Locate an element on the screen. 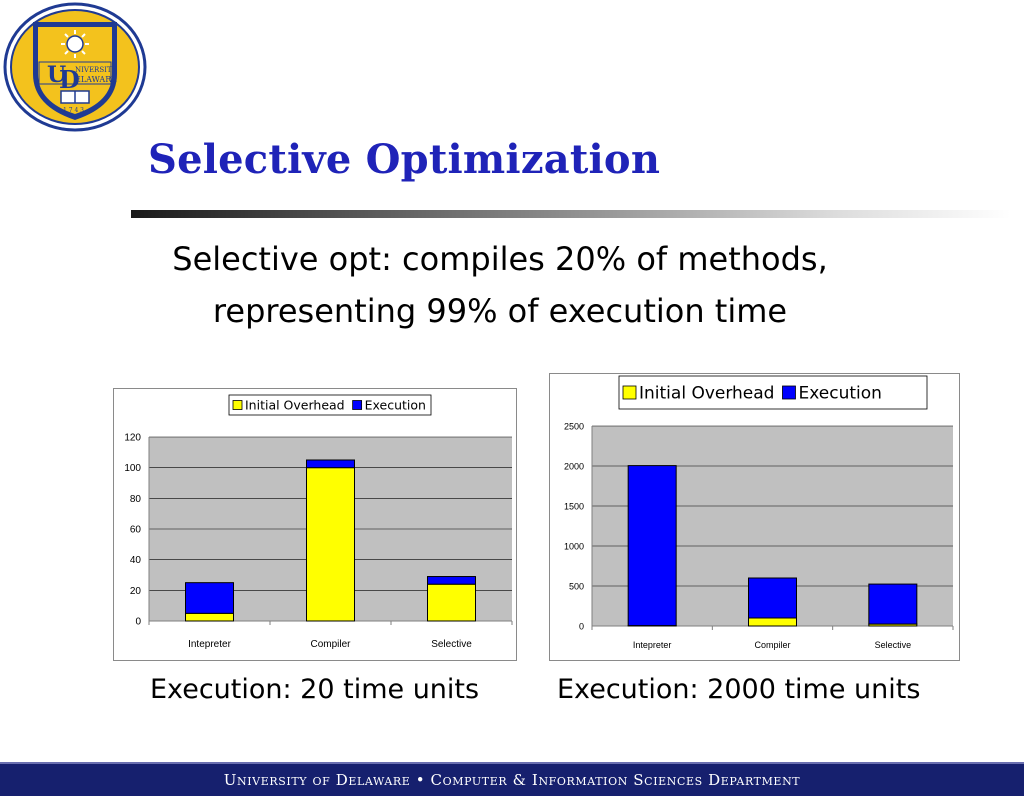 The height and width of the screenshot is (796, 1024). subtitle-line-1: Selective opt: compiles 20% of methods, is located at coordinates (500, 259).